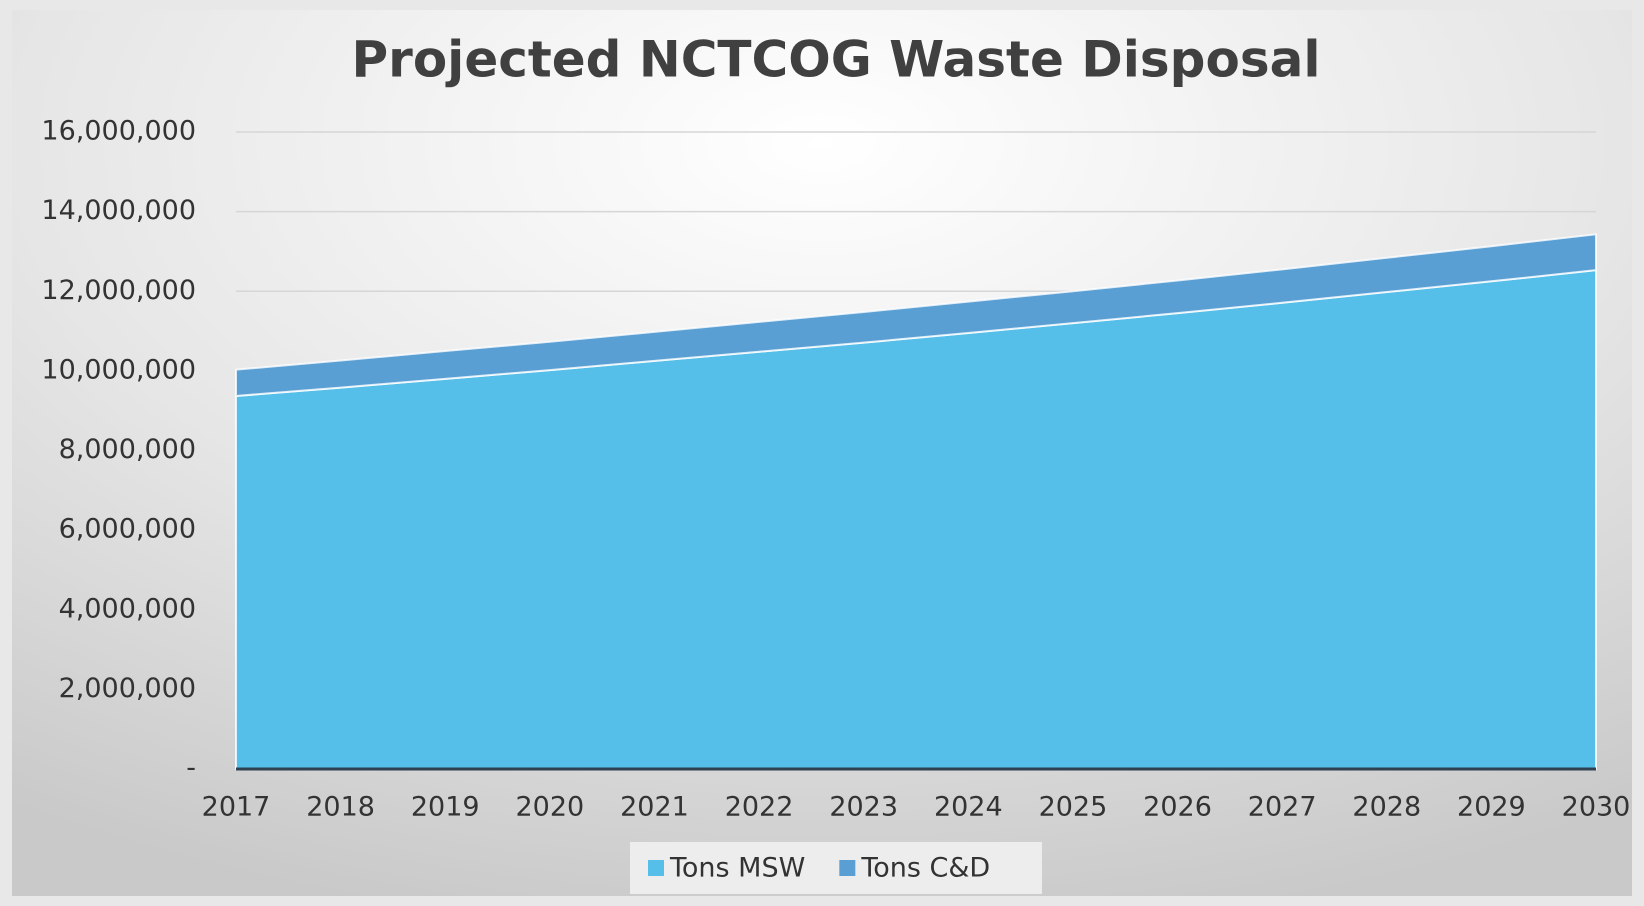 The width and height of the screenshot is (1644, 906). I want to click on y-tick-label: 10,000,000, so click(118, 369).